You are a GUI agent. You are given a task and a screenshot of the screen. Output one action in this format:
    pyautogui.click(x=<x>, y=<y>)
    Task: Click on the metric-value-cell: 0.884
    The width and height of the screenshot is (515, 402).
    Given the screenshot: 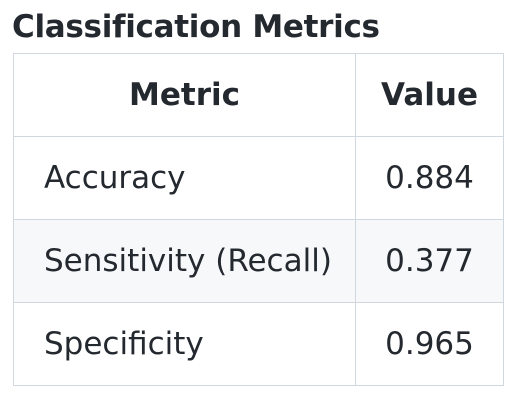 What is the action you would take?
    pyautogui.click(x=429, y=178)
    